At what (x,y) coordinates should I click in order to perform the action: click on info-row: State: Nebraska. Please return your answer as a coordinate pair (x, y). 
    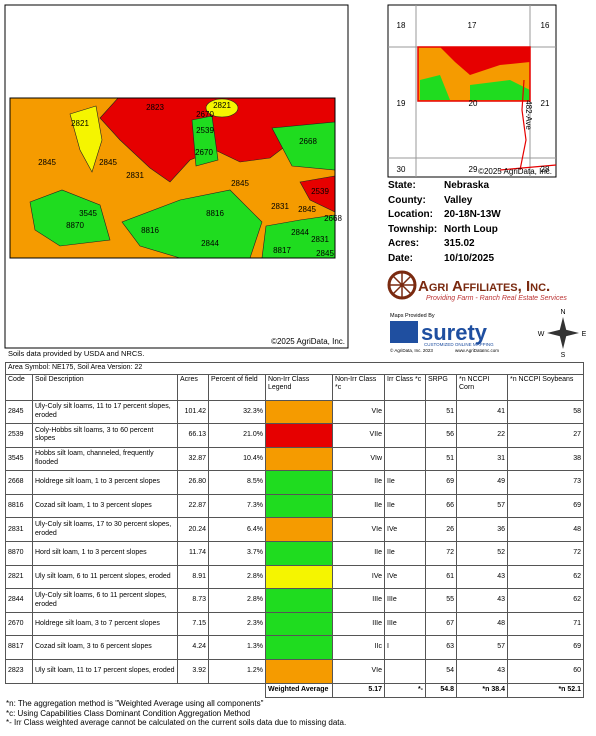
    Looking at the image, I should click on (444, 186).